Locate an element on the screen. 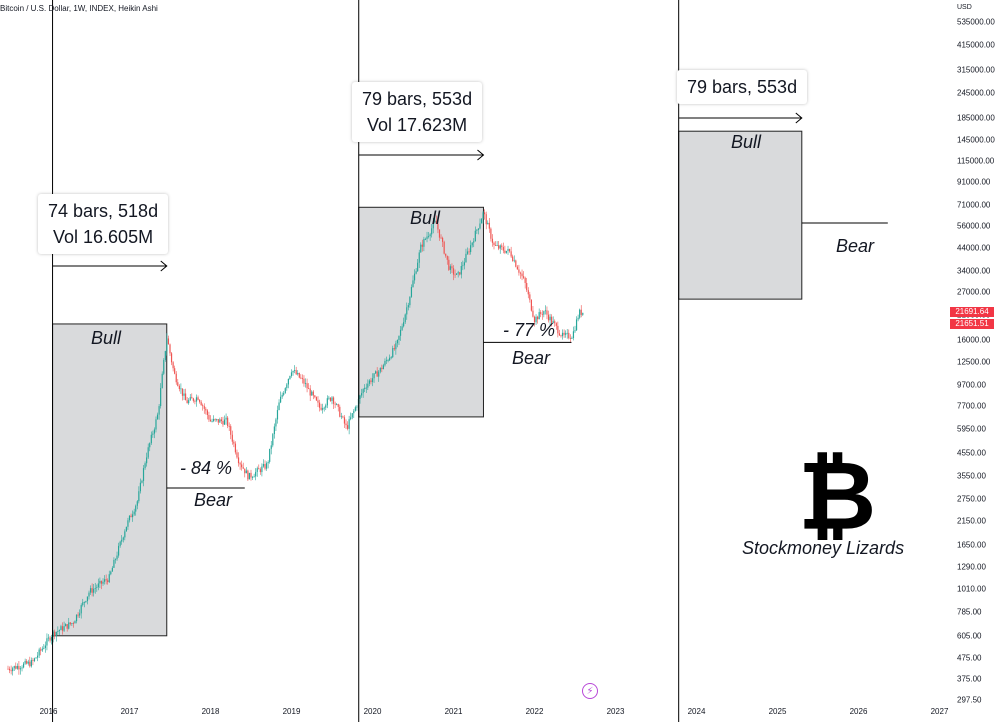 The width and height of the screenshot is (1000, 722). y-tick-label: 16000.00 is located at coordinates (974, 339).